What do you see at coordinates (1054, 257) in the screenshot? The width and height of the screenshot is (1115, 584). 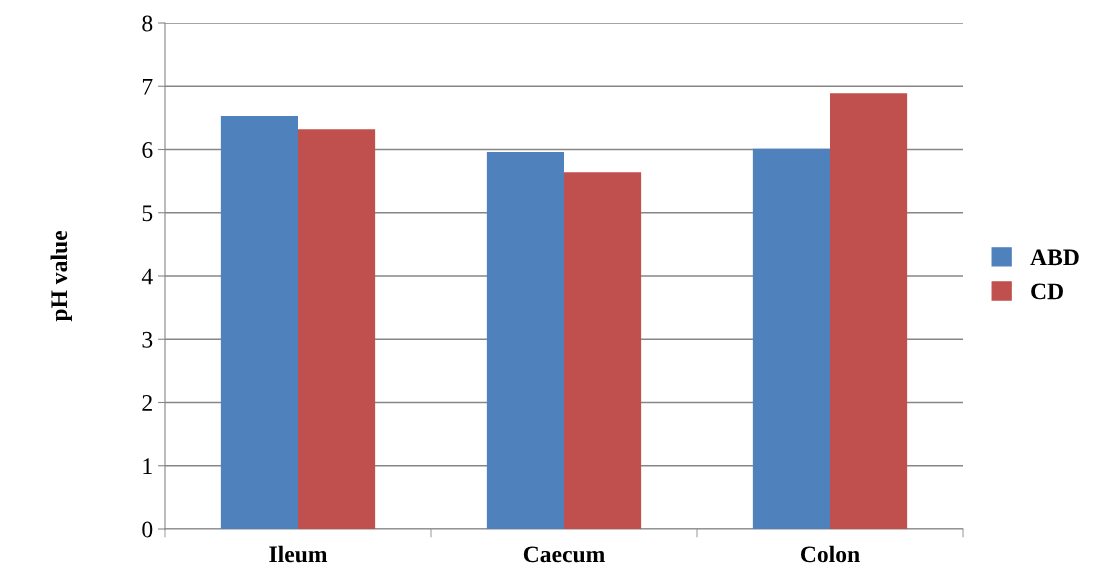 I see `legend-label: ABD` at bounding box center [1054, 257].